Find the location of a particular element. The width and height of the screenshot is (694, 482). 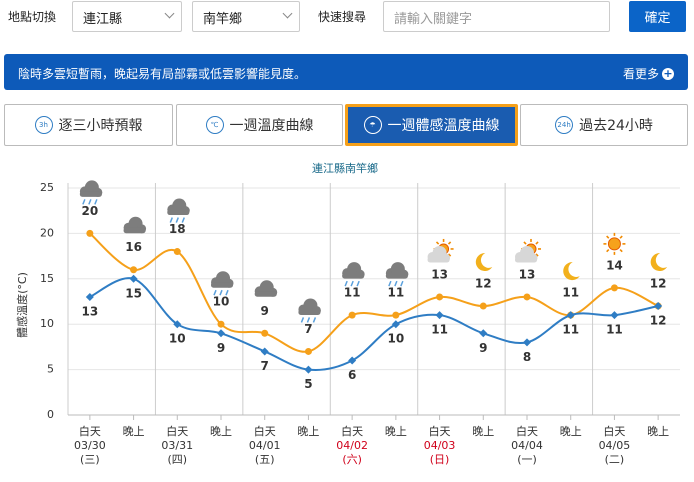

township-select: 南竿鄉 is located at coordinates (246, 16).